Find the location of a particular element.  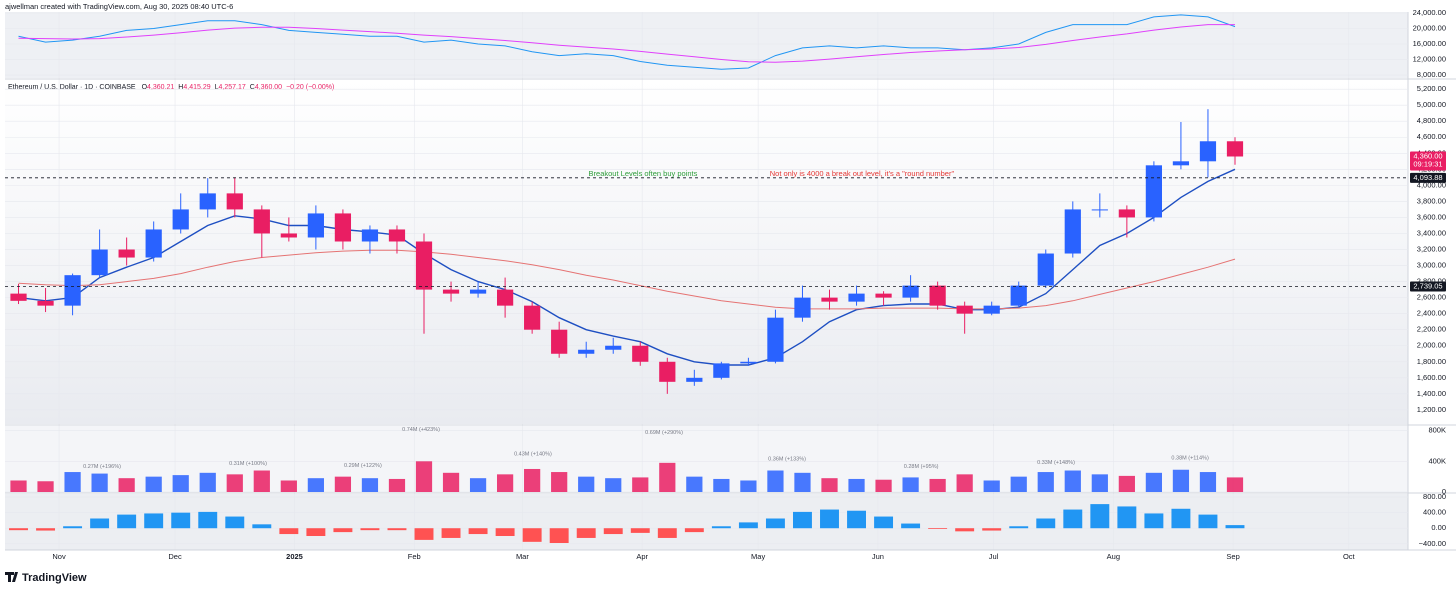

level-tag is located at coordinates (1428, 286).